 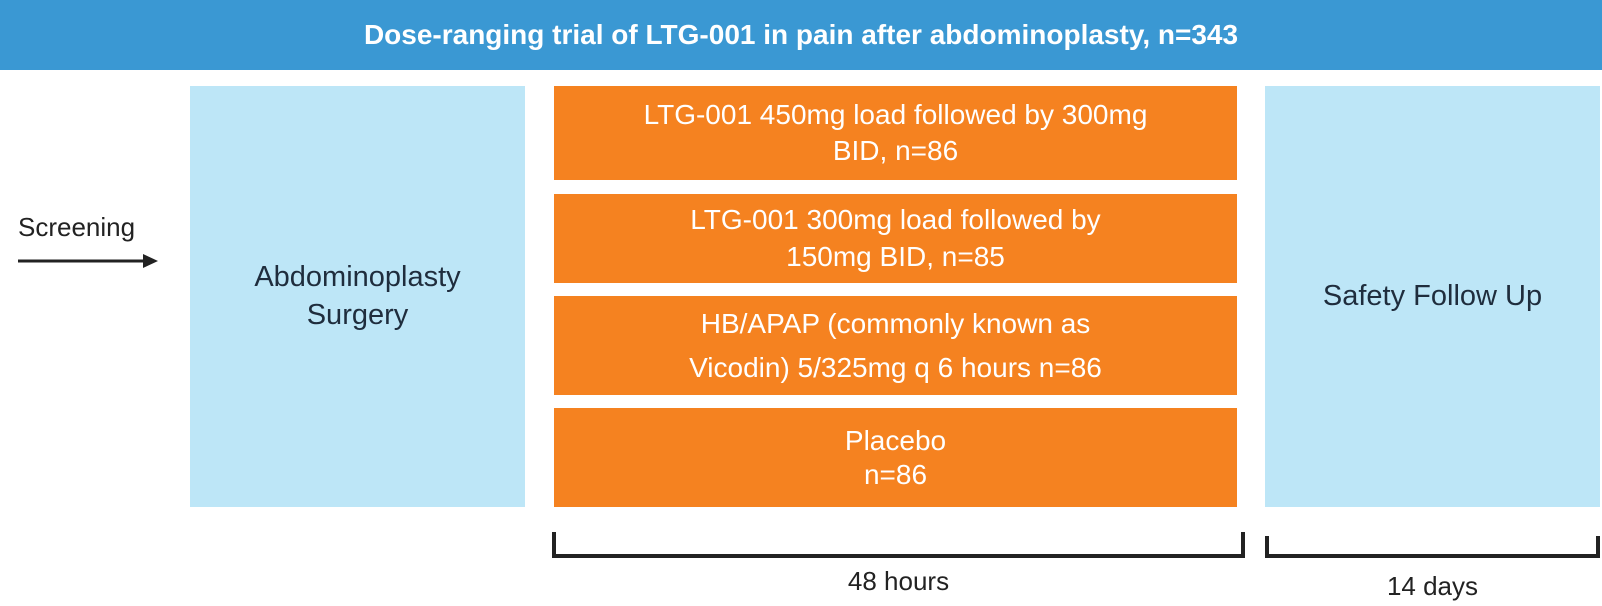 I want to click on arm-line: HB/APAP (commonly known as, so click(x=895, y=324).